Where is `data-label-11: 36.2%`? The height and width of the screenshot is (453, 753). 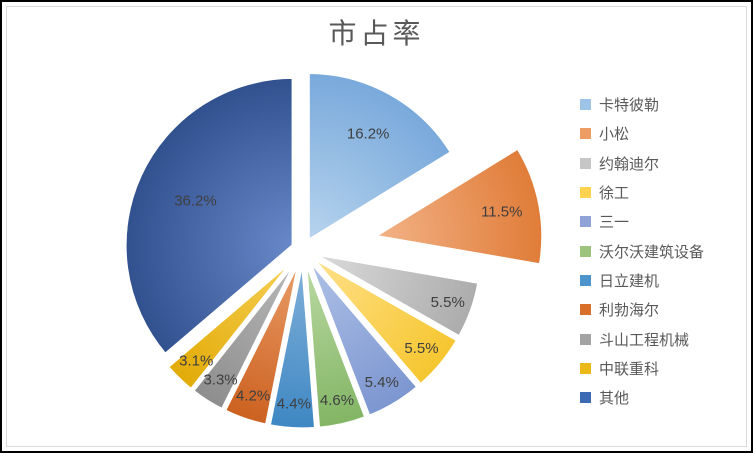 data-label-11: 36.2% is located at coordinates (195, 200).